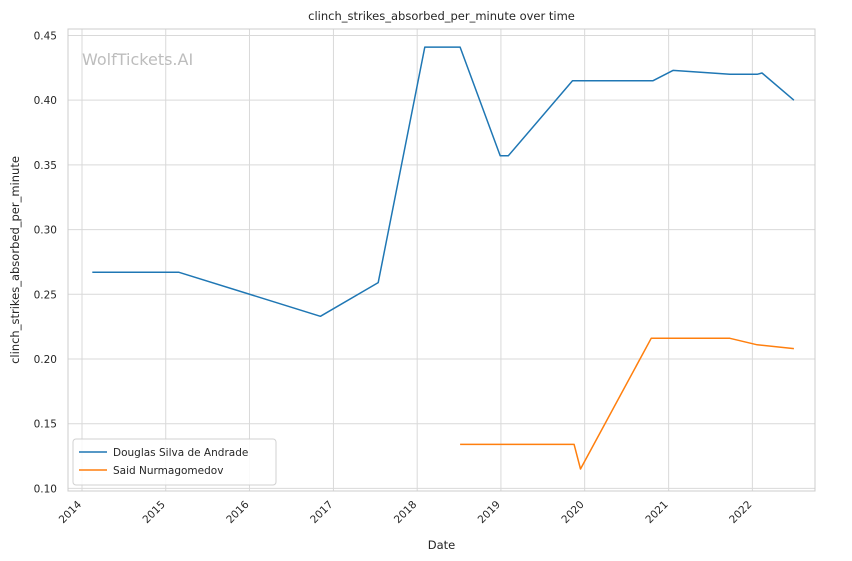  I want to click on x-tick-label: 2022, so click(740, 512).